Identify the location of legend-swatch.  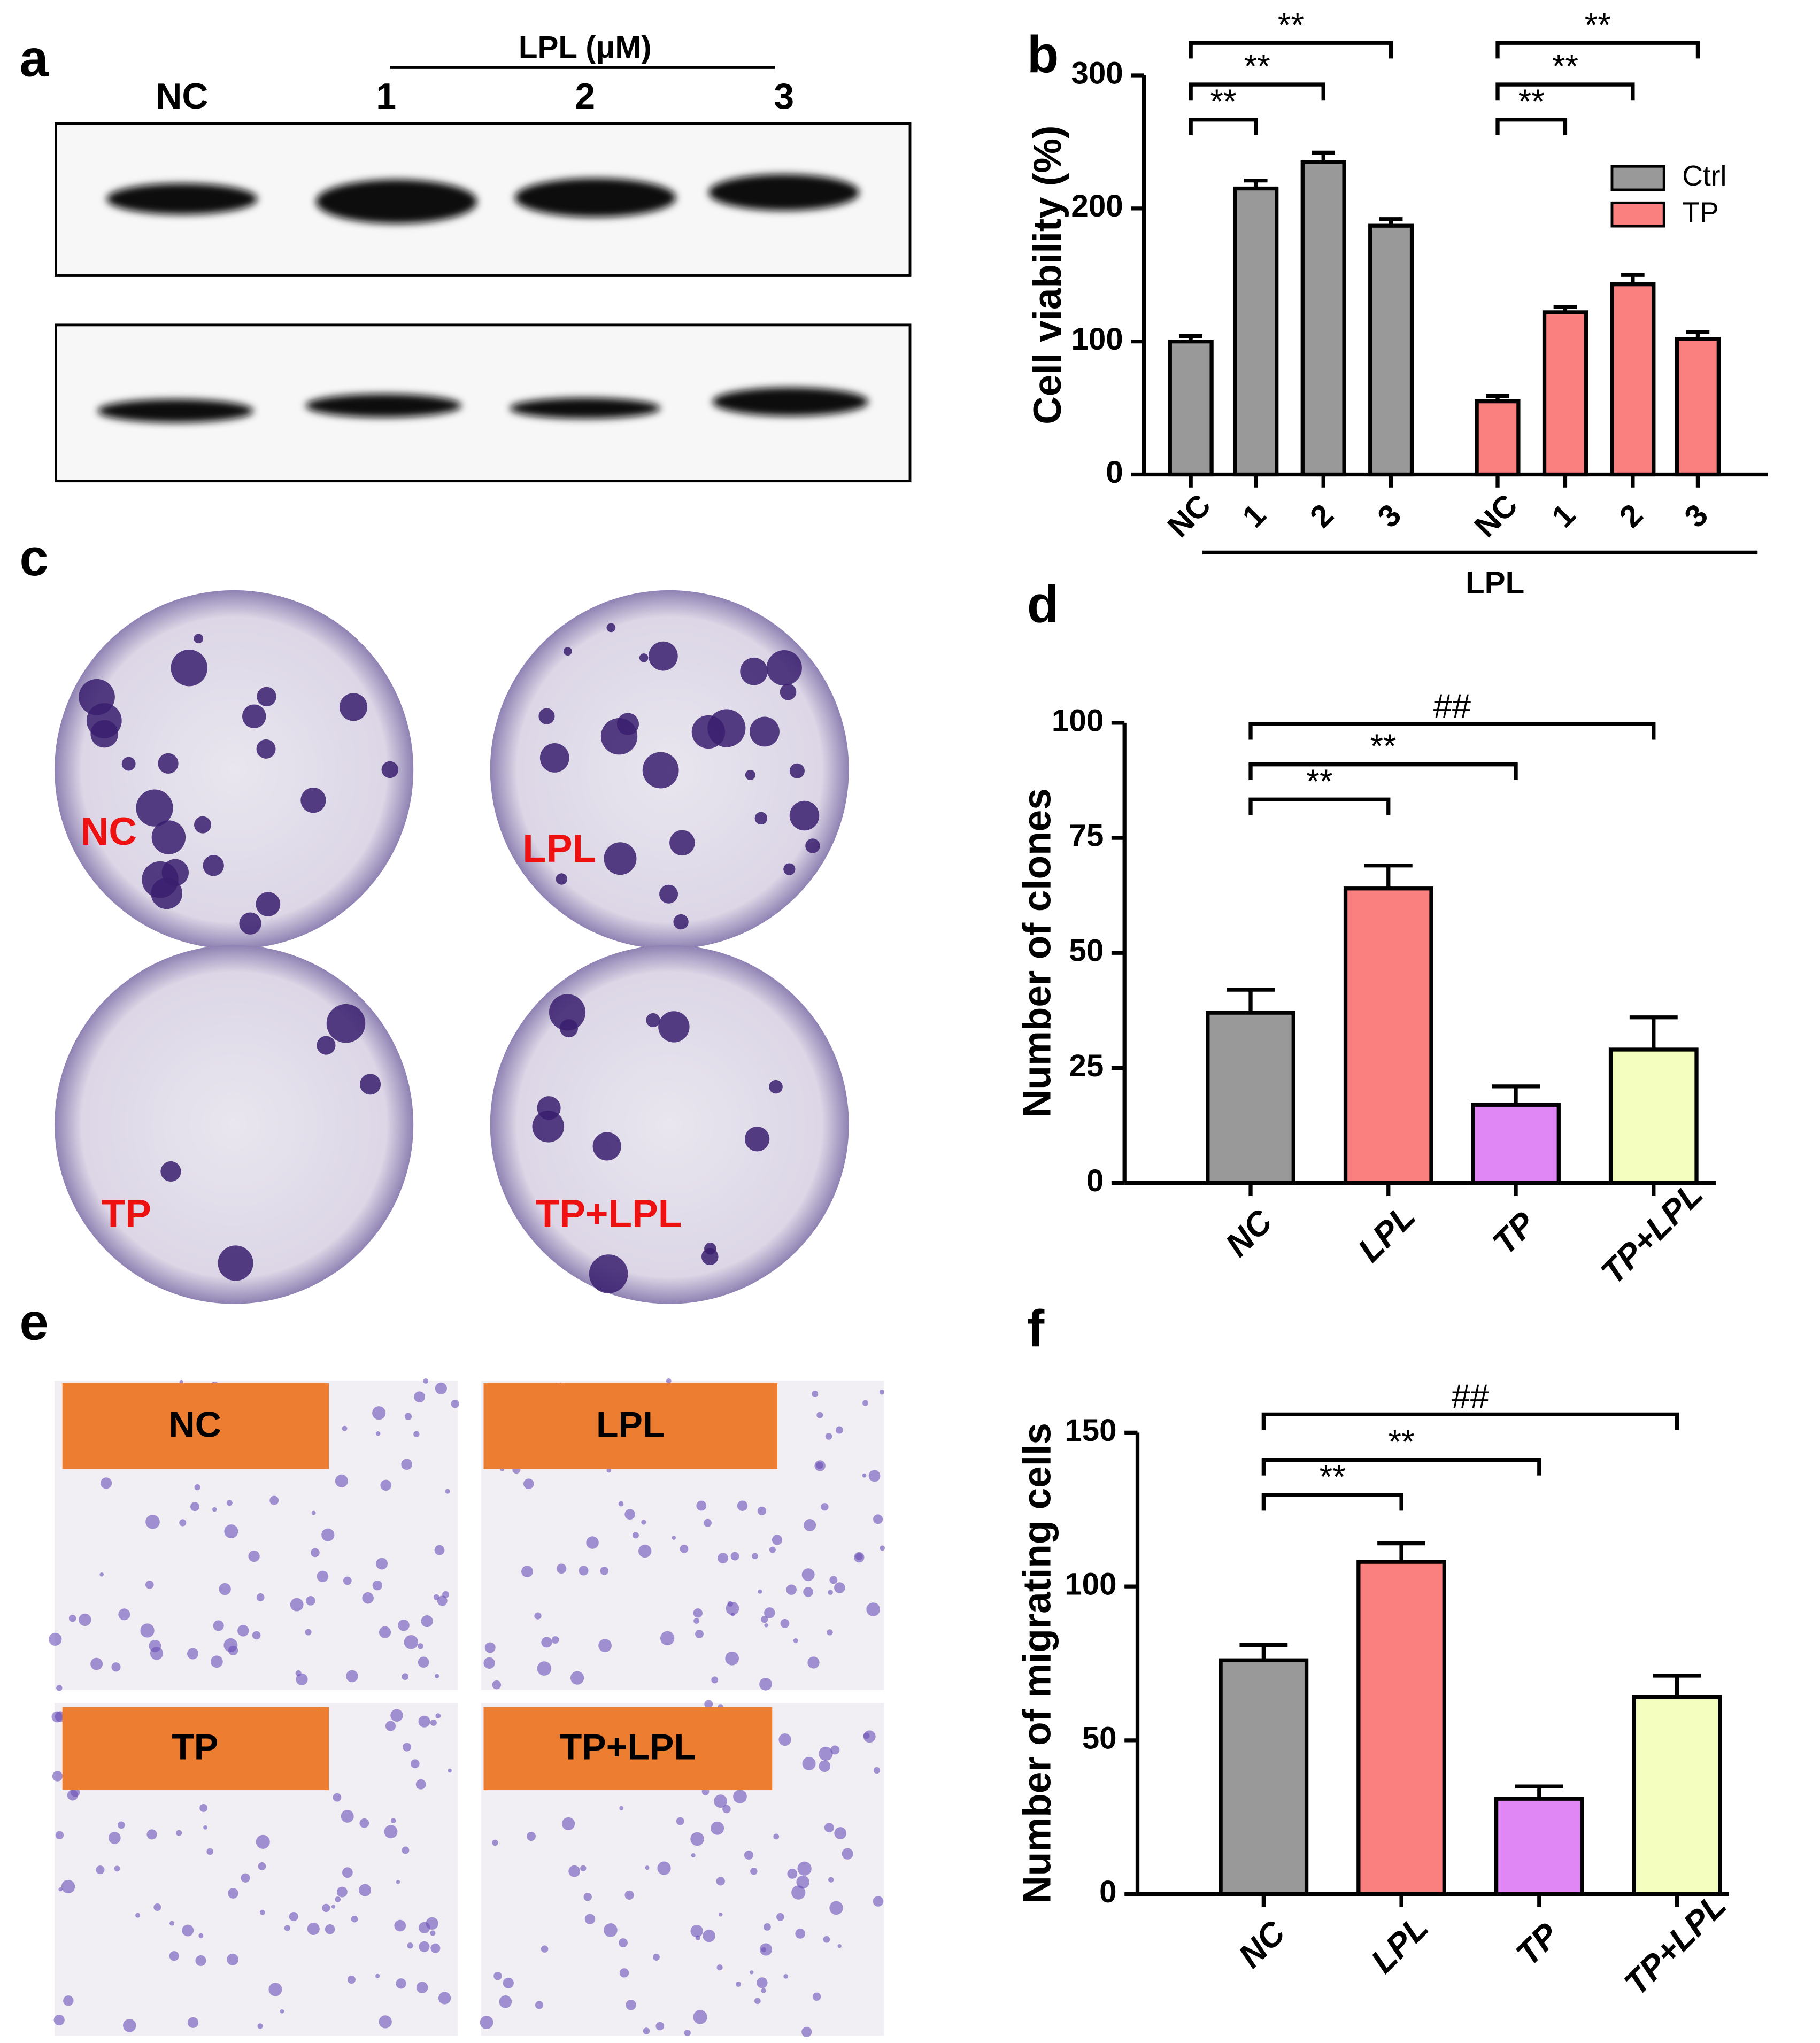
(1637, 214).